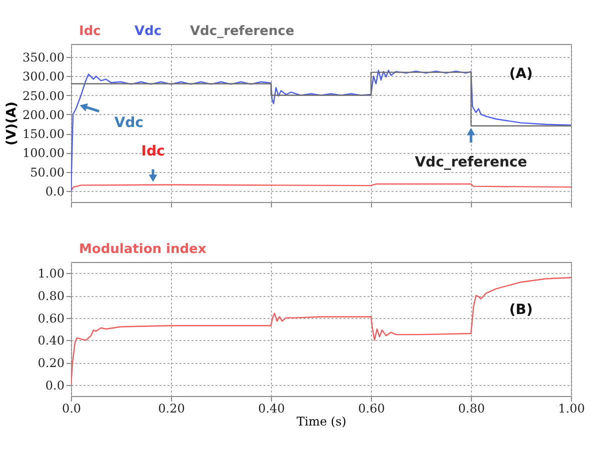 The height and width of the screenshot is (456, 612). I want to click on x-tick-label: 0.60, so click(371, 409).